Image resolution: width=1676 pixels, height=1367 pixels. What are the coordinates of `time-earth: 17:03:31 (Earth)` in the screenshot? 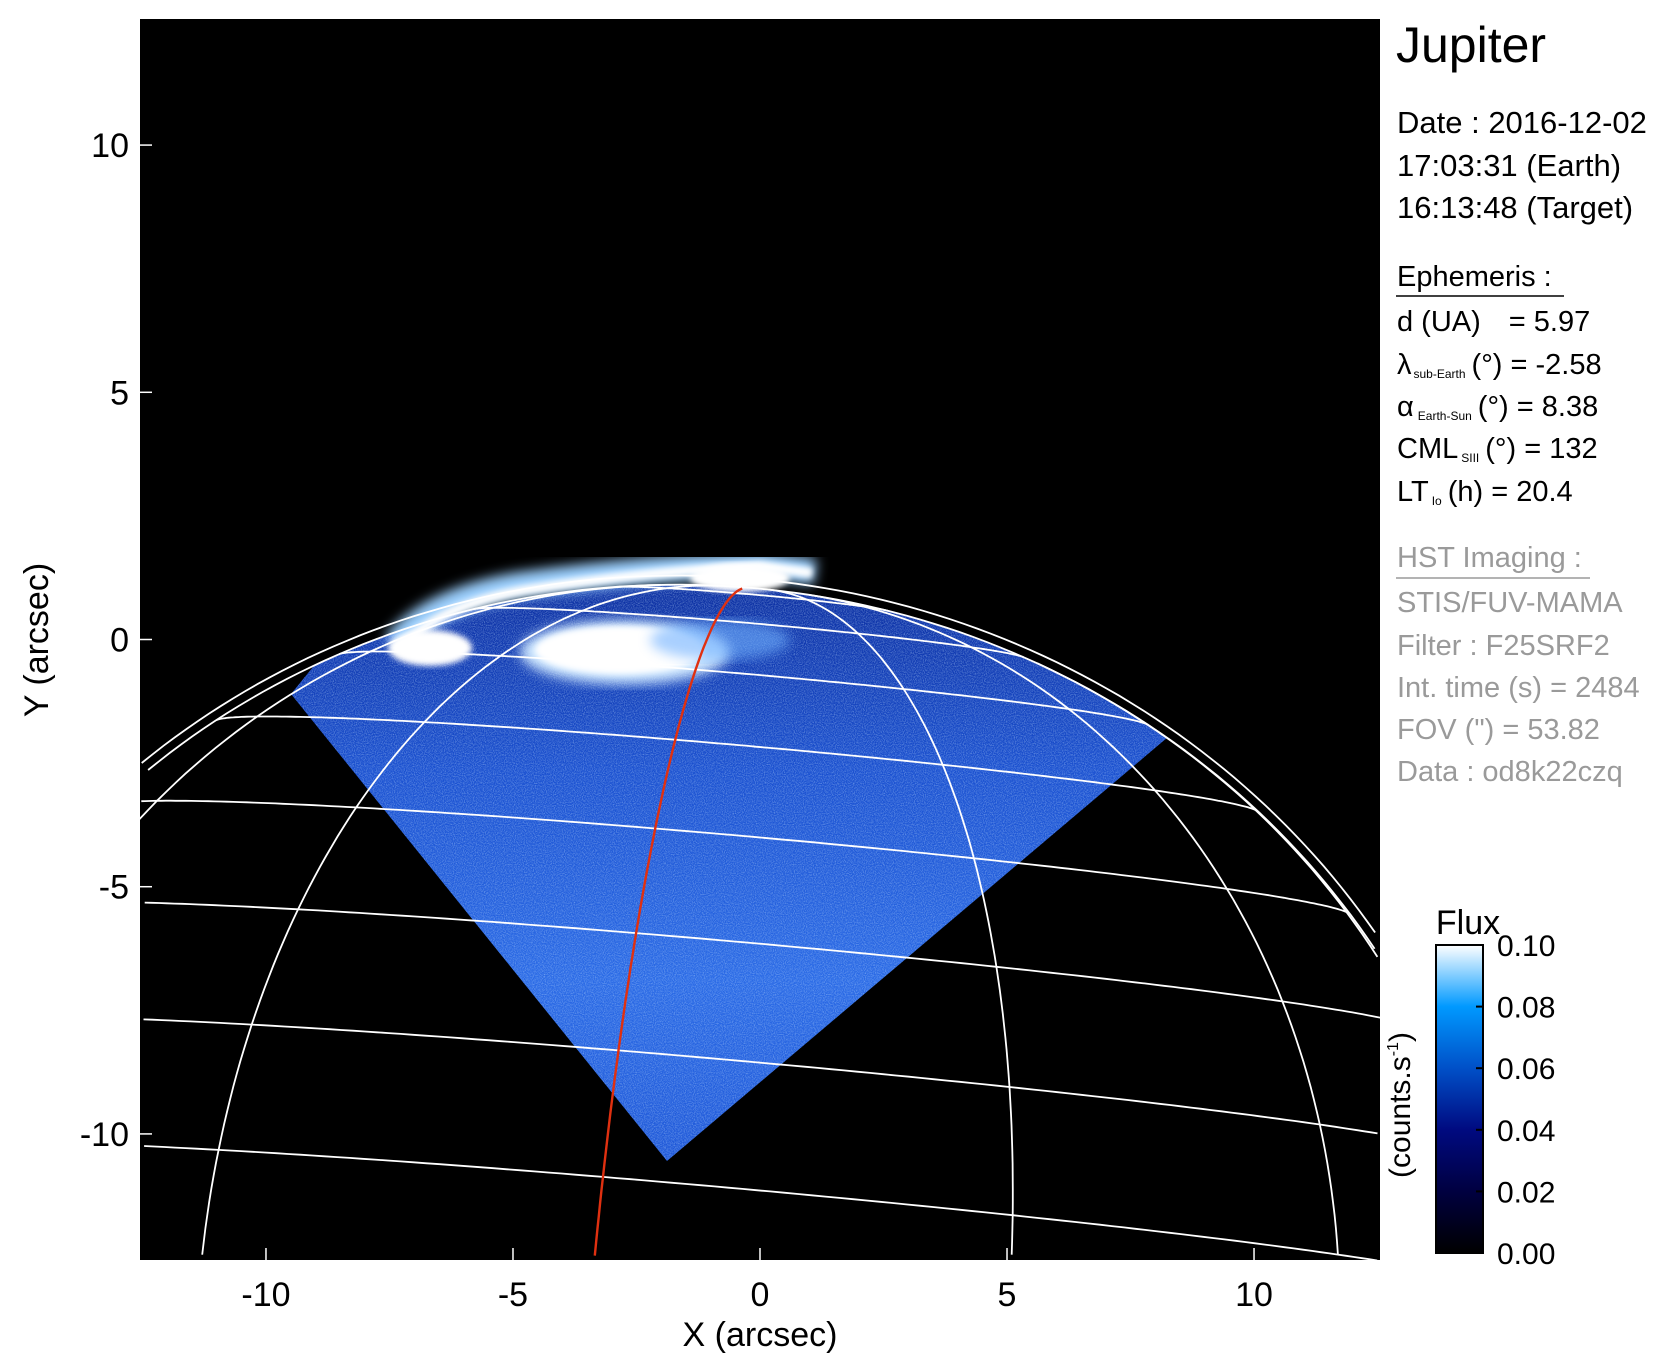 It's located at (1509, 165).